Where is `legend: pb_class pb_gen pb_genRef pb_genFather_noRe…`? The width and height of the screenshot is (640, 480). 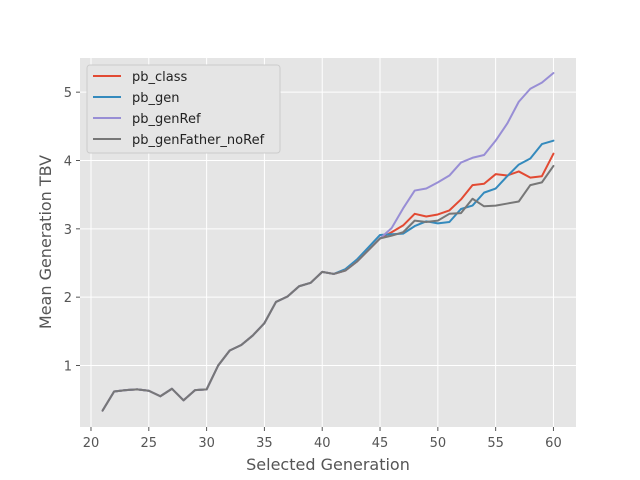 legend: pb_class pb_gen pb_genRef pb_genFather_noRe… is located at coordinates (183, 109).